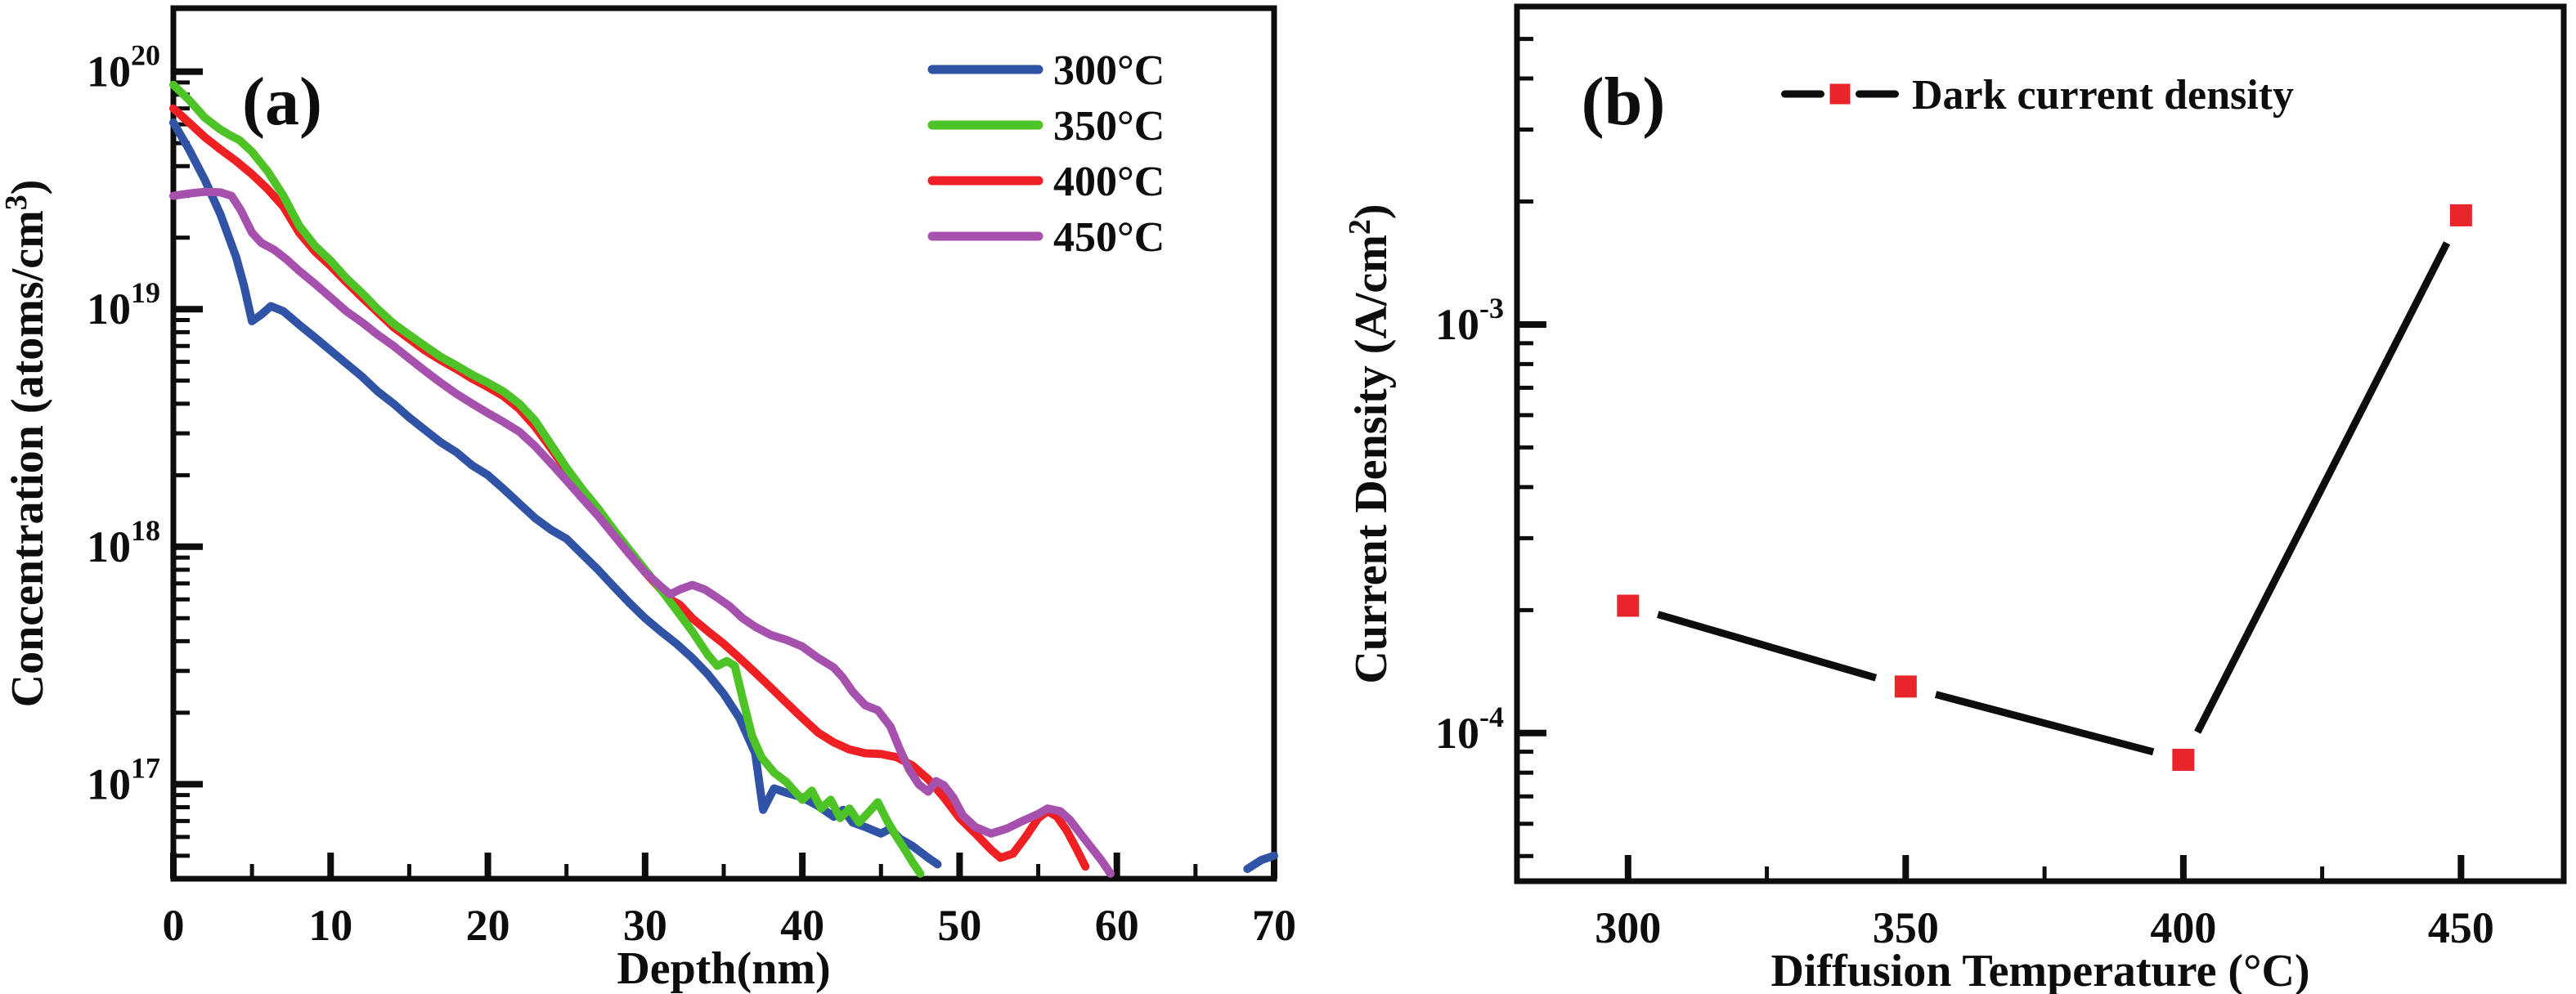  Describe the element at coordinates (1117, 926) in the screenshot. I see `chart-a-x-tick-label: 60` at that location.